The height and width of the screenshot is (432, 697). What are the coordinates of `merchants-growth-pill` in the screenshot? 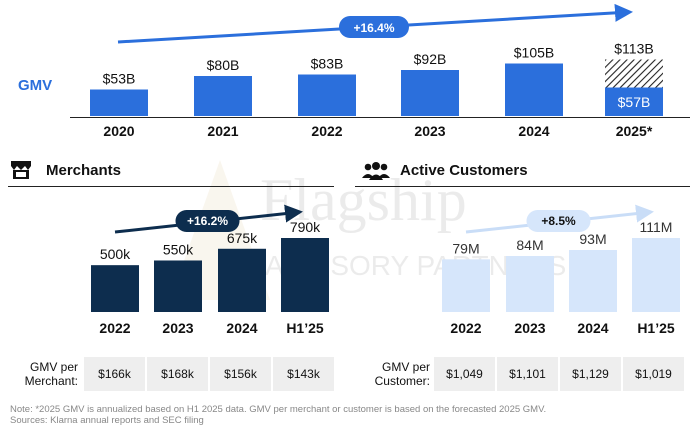 It's located at (207, 221).